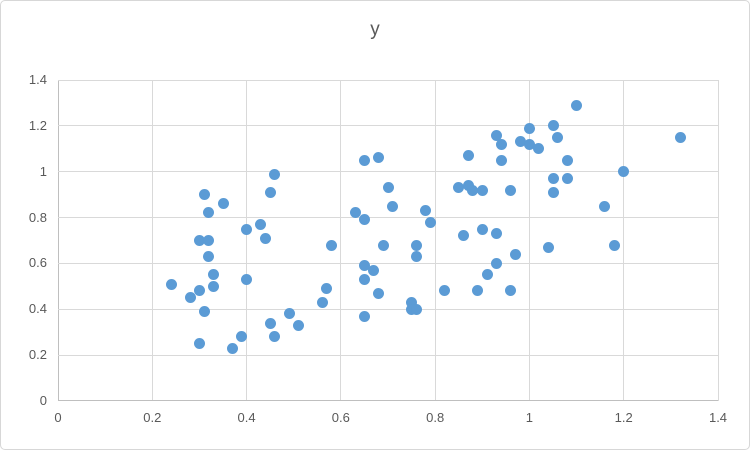 The width and height of the screenshot is (752, 452). I want to click on y-axis-line, so click(58, 240).